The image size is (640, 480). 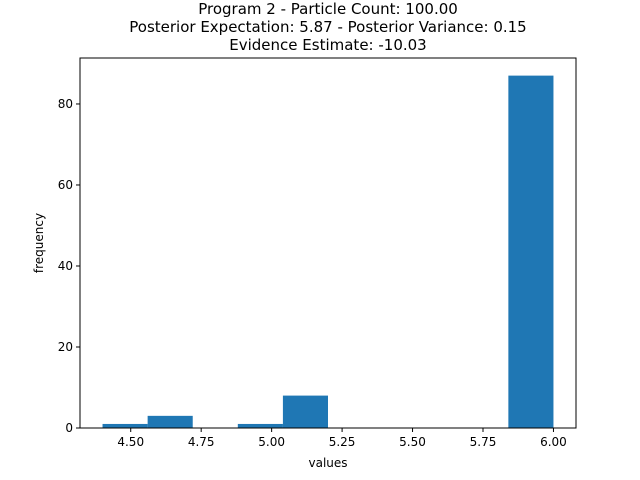 I want to click on x-tick-label: 5.75, so click(x=483, y=442).